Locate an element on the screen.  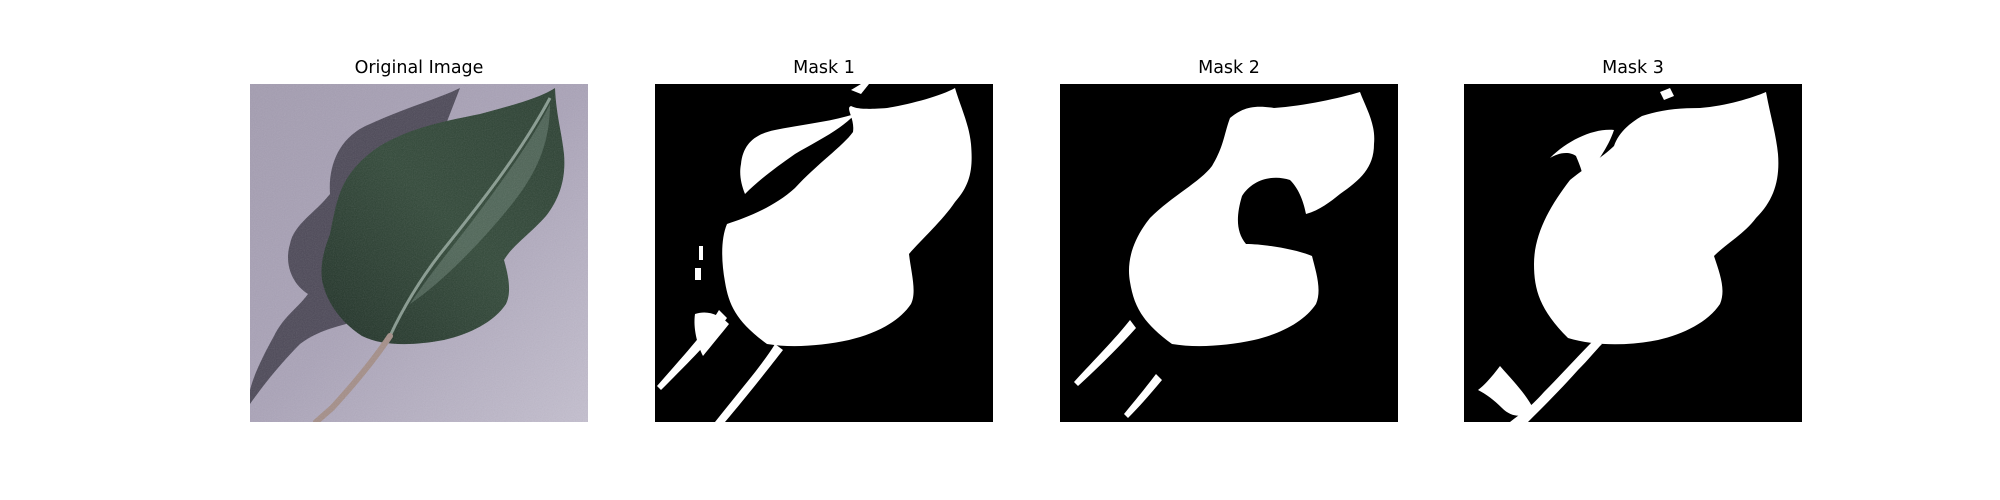
panel-title-mask-3: Mask 3 is located at coordinates (1633, 68).